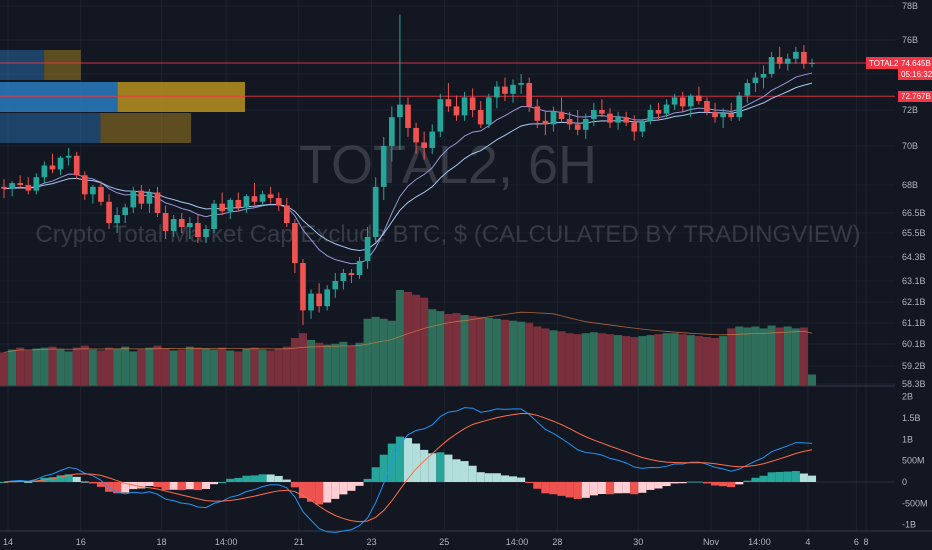 Image resolution: width=932 pixels, height=550 pixels. I want to click on time-axis: 14 16 18 14:00 21 23 25 14:00 28 30 Nov 14:00 4 6 8, so click(436, 542).